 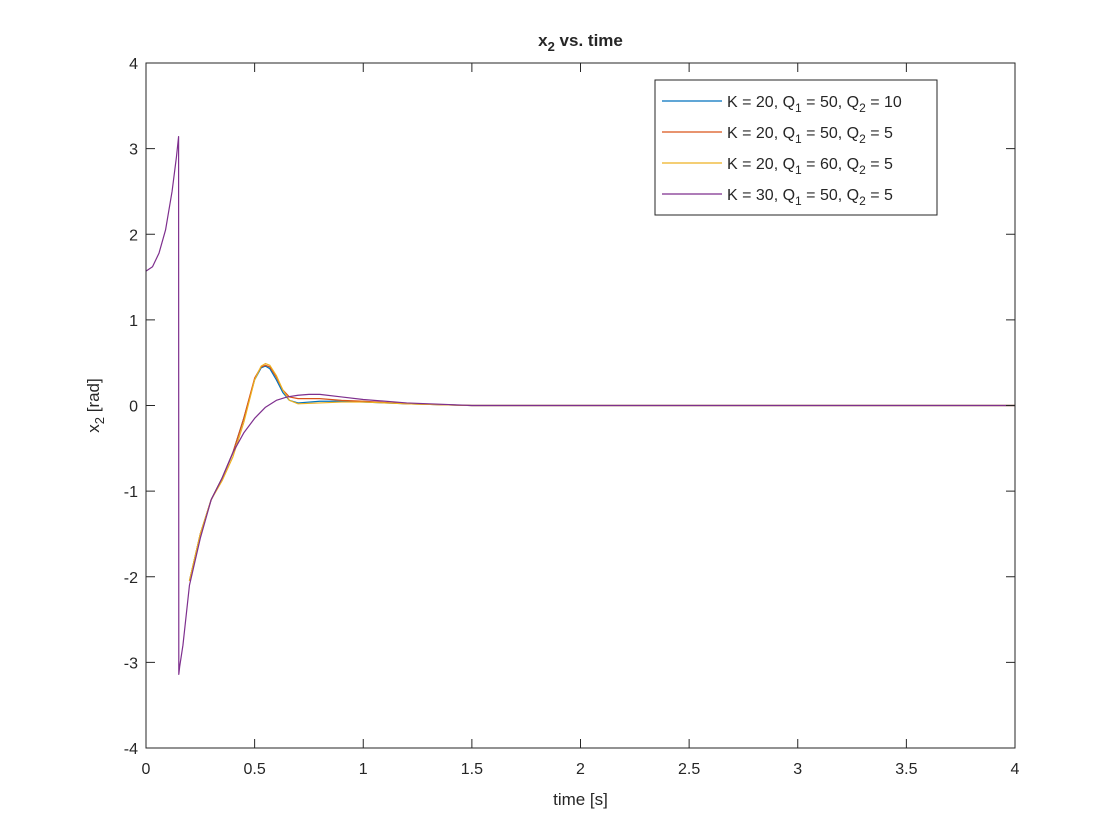 I want to click on x-axis-label: time [s], so click(x=580, y=799).